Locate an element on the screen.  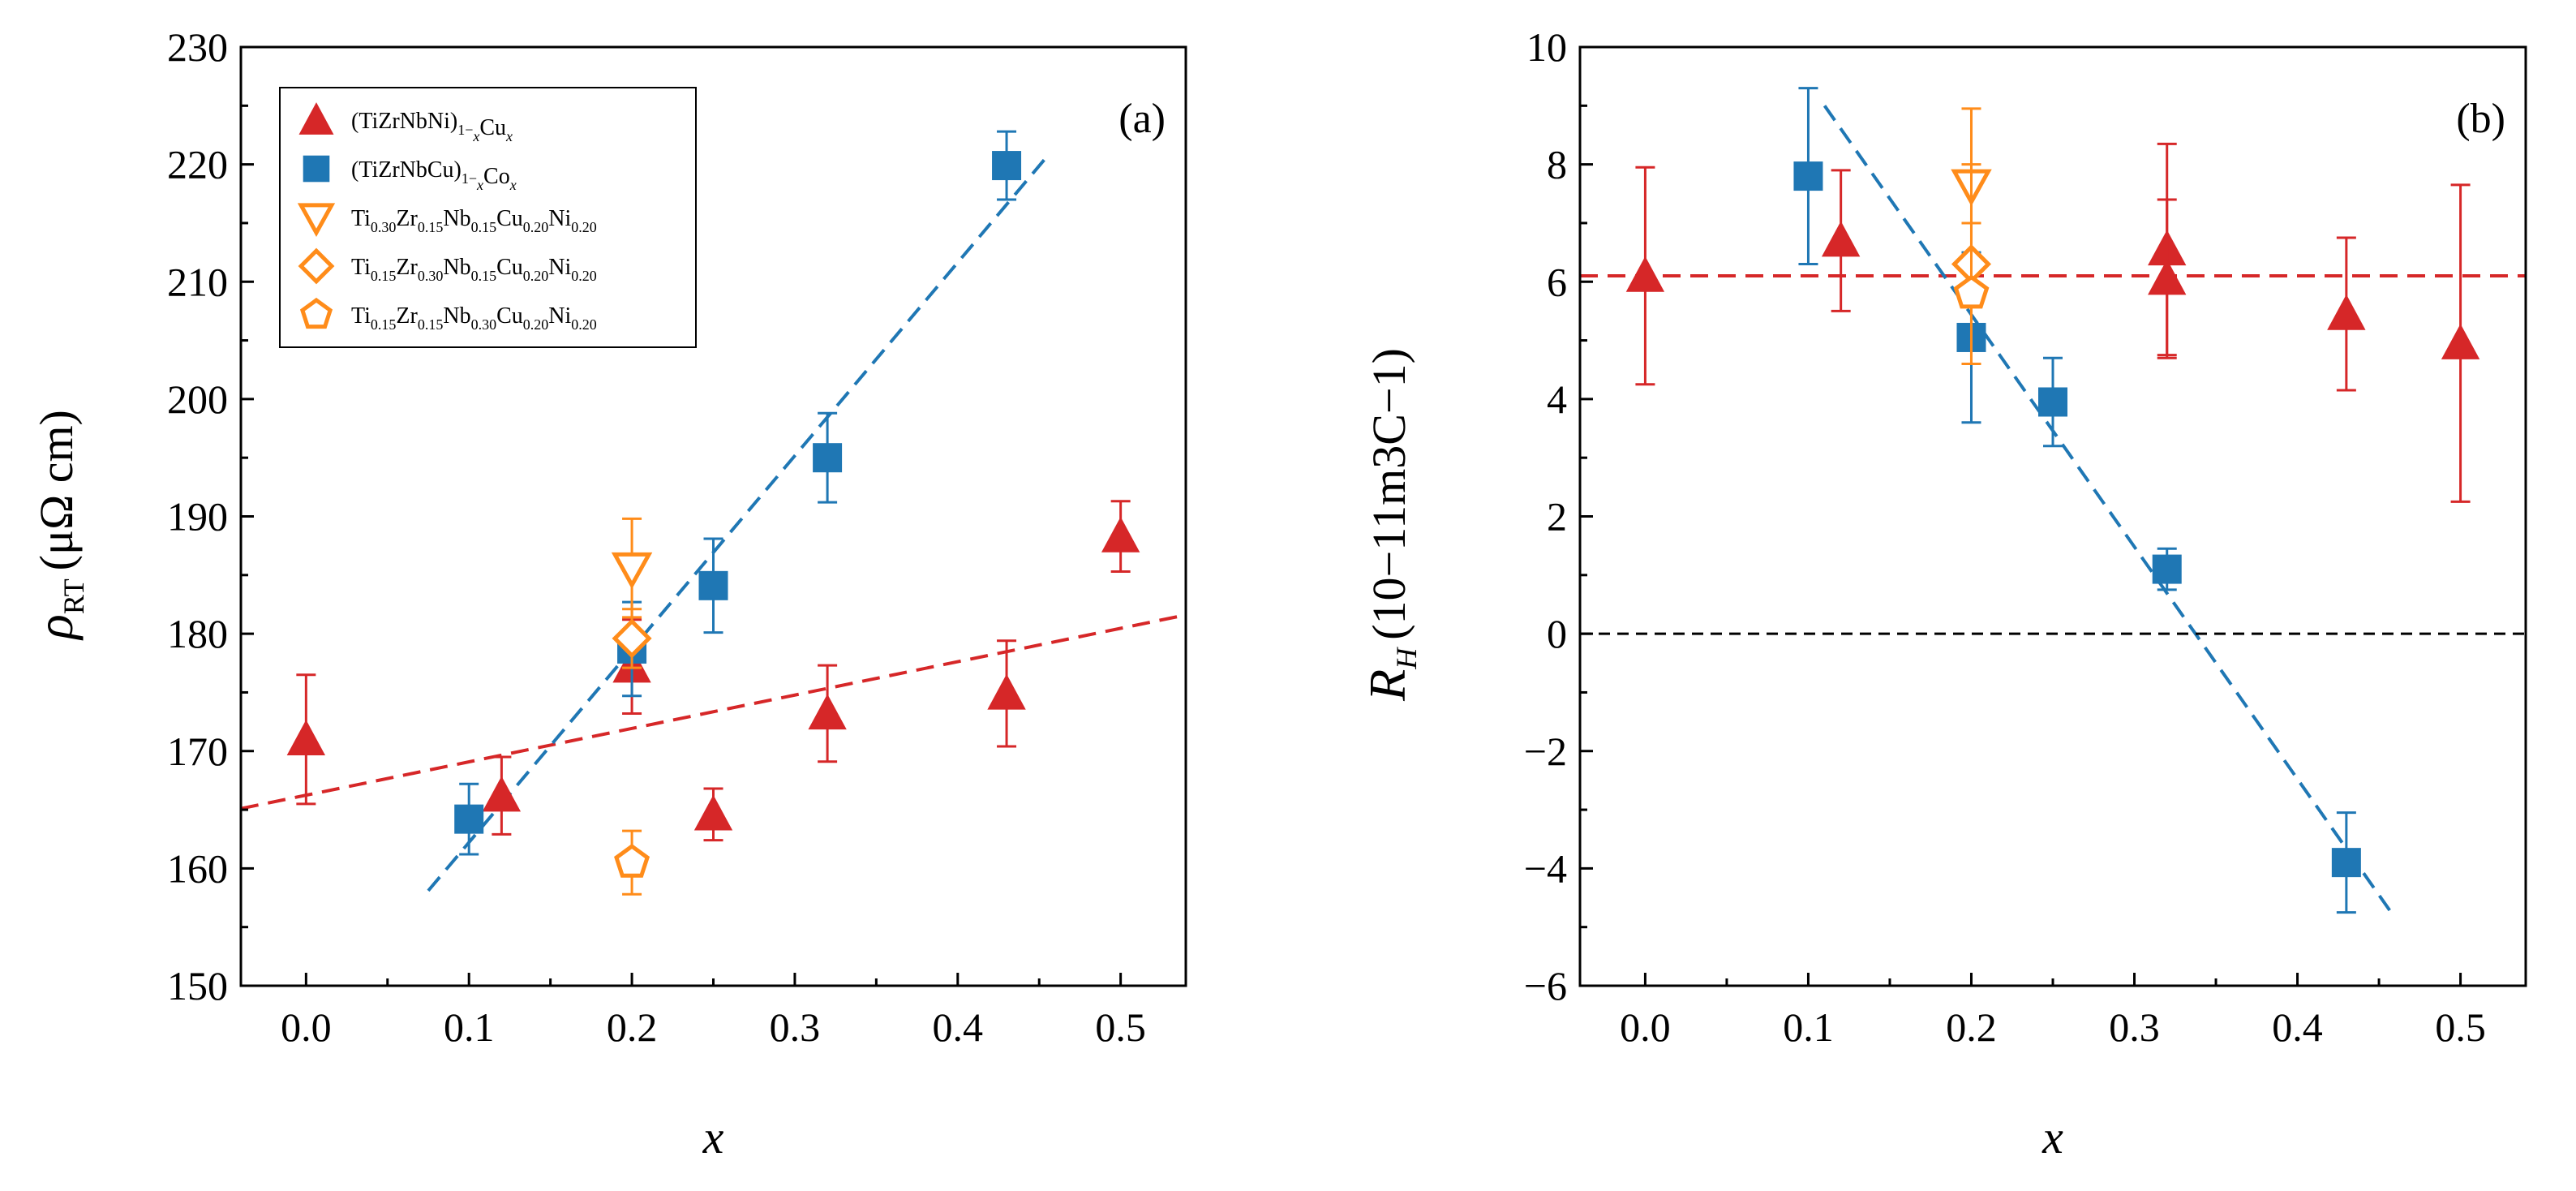
legend-marker-co is located at coordinates (316, 169).